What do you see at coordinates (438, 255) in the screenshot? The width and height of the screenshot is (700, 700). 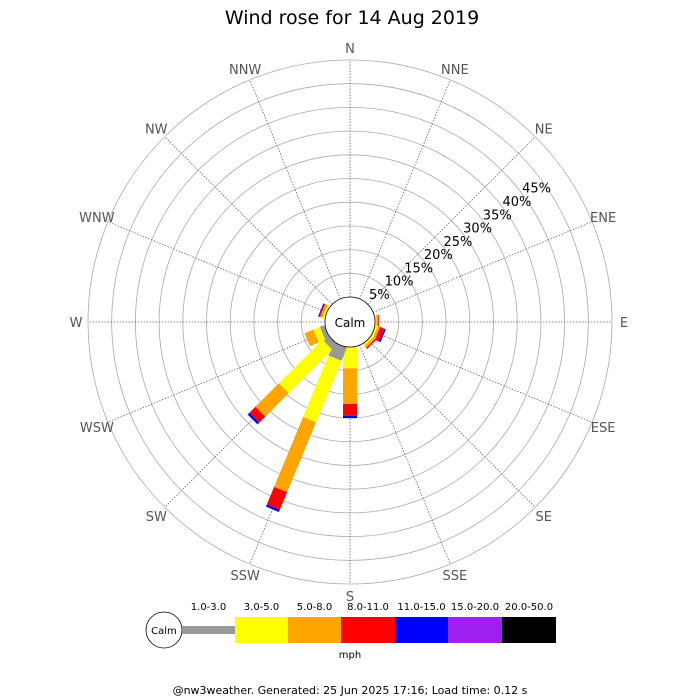 I see `percent-label: 20%` at bounding box center [438, 255].